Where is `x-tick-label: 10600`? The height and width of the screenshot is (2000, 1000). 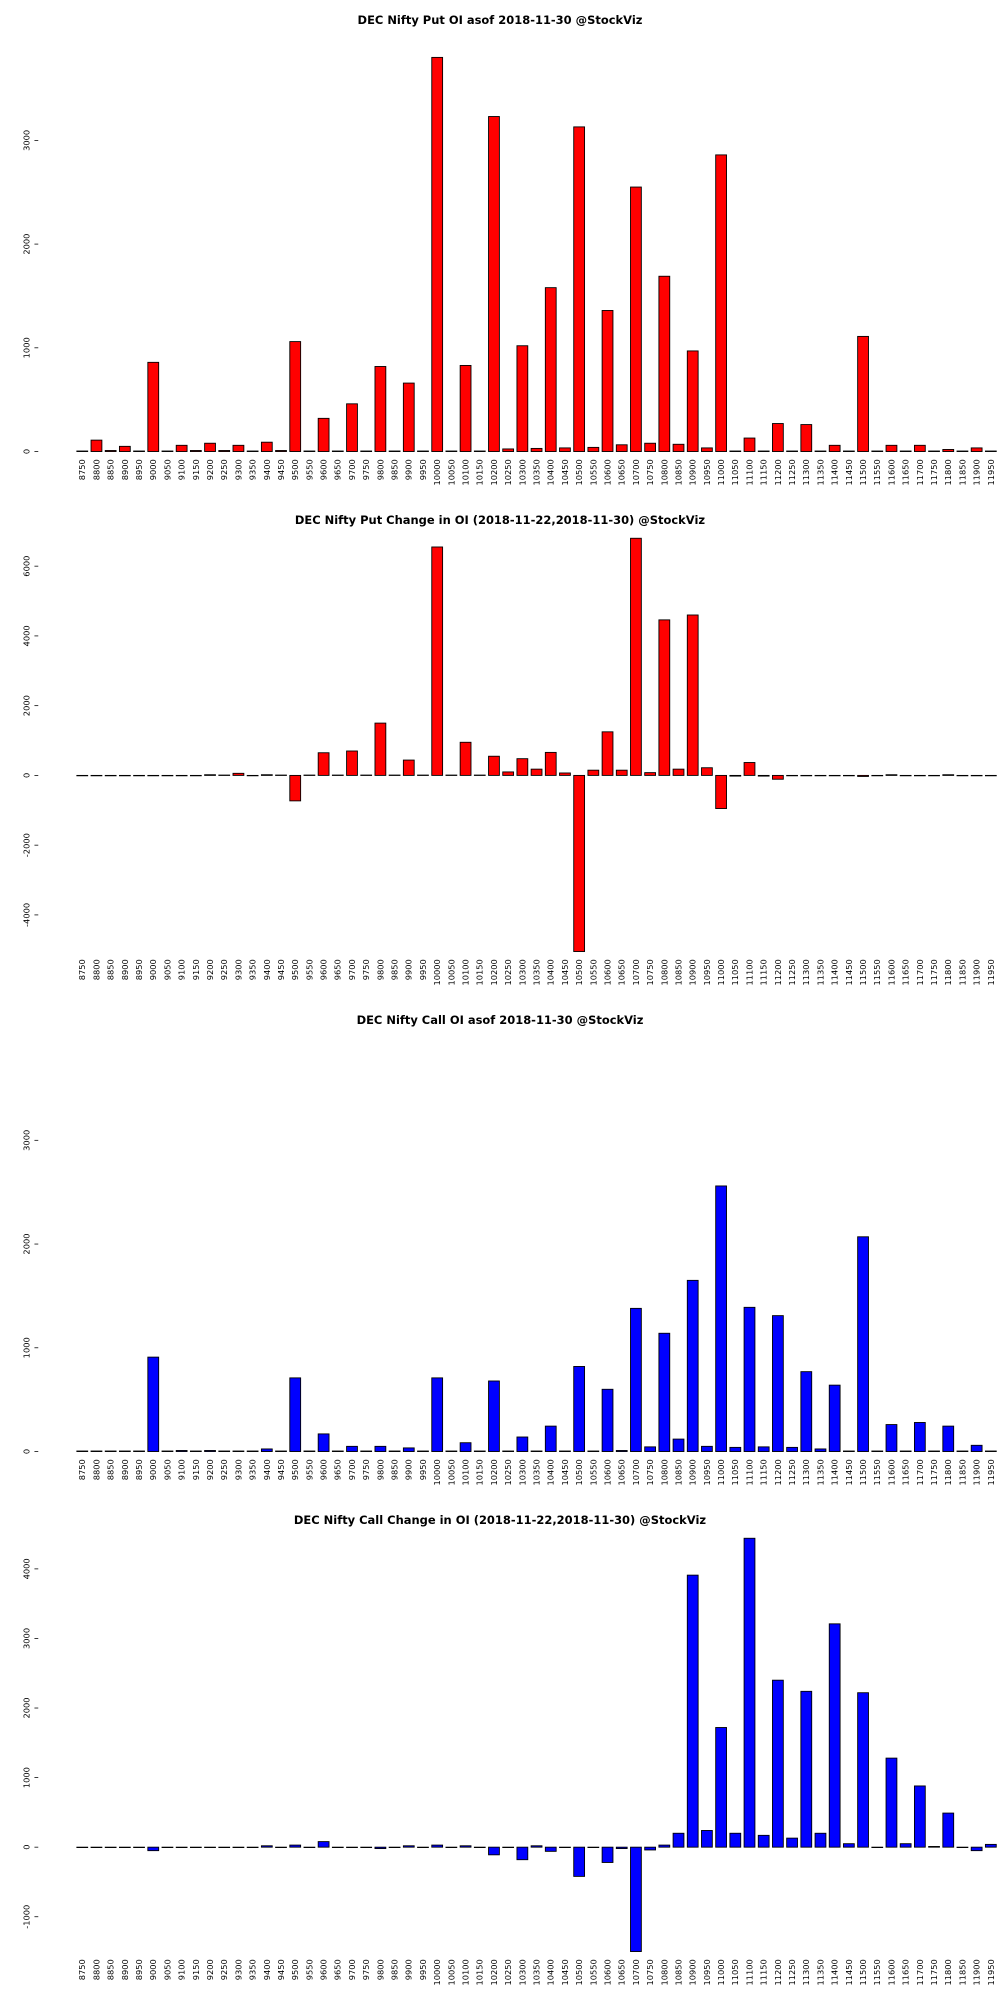 x-tick-label: 10600 is located at coordinates (607, 972).